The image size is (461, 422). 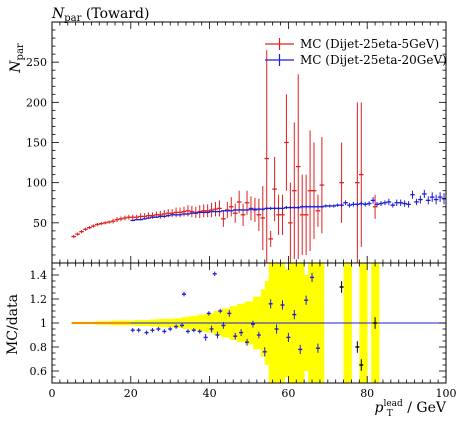 I want to click on x-tick-label: 0, so click(x=52, y=393).